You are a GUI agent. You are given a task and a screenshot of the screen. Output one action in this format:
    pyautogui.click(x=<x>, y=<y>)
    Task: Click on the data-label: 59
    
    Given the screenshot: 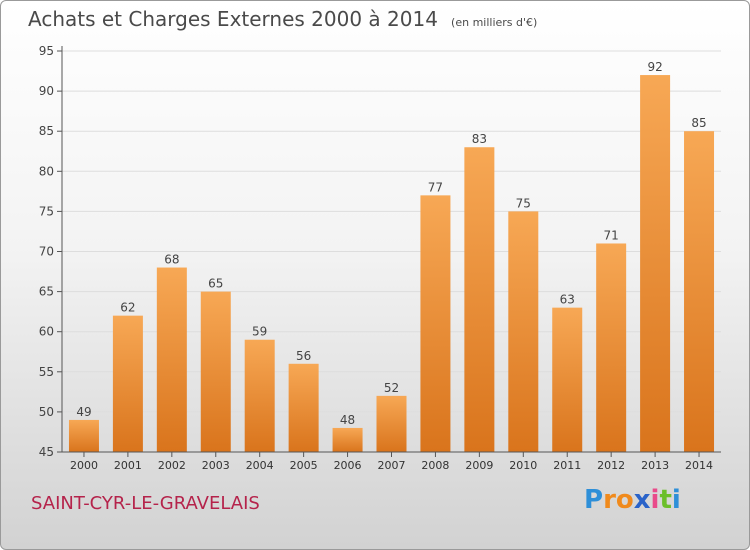 What is the action you would take?
    pyautogui.click(x=259, y=332)
    